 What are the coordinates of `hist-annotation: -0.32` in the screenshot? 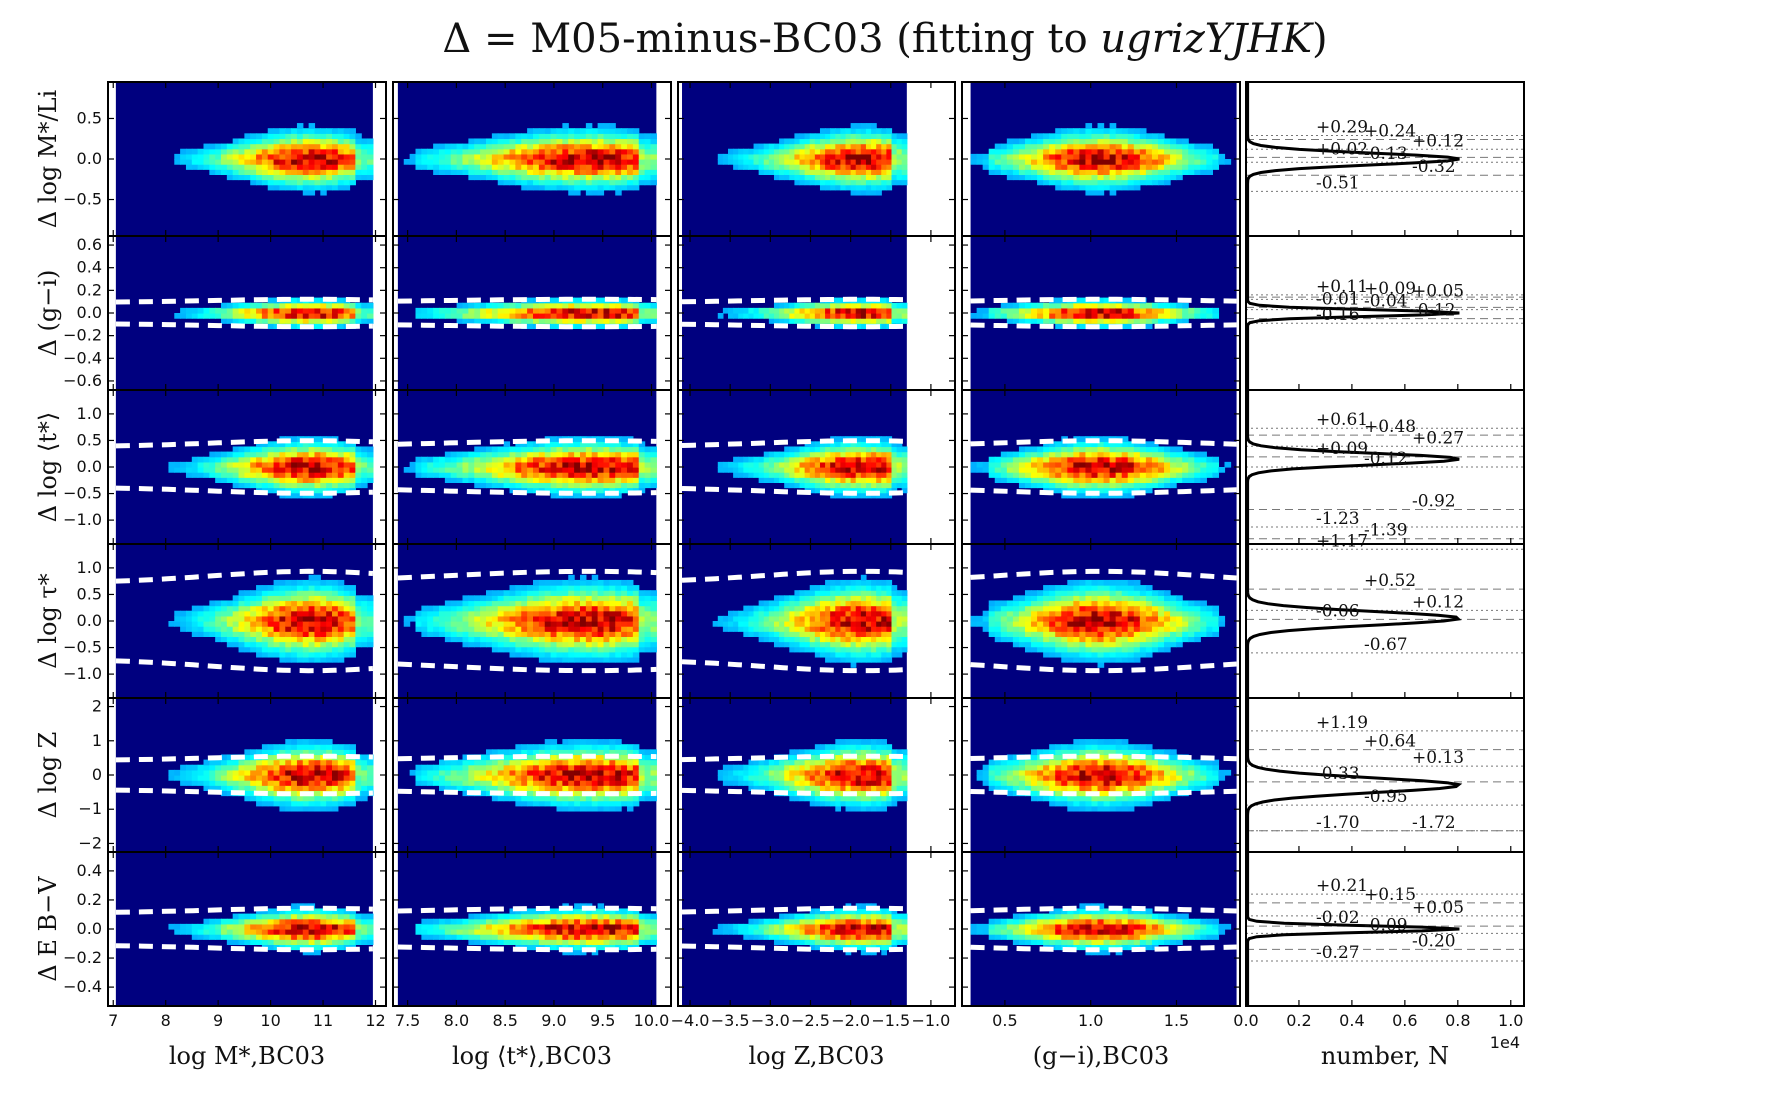 It's located at (1434, 167).